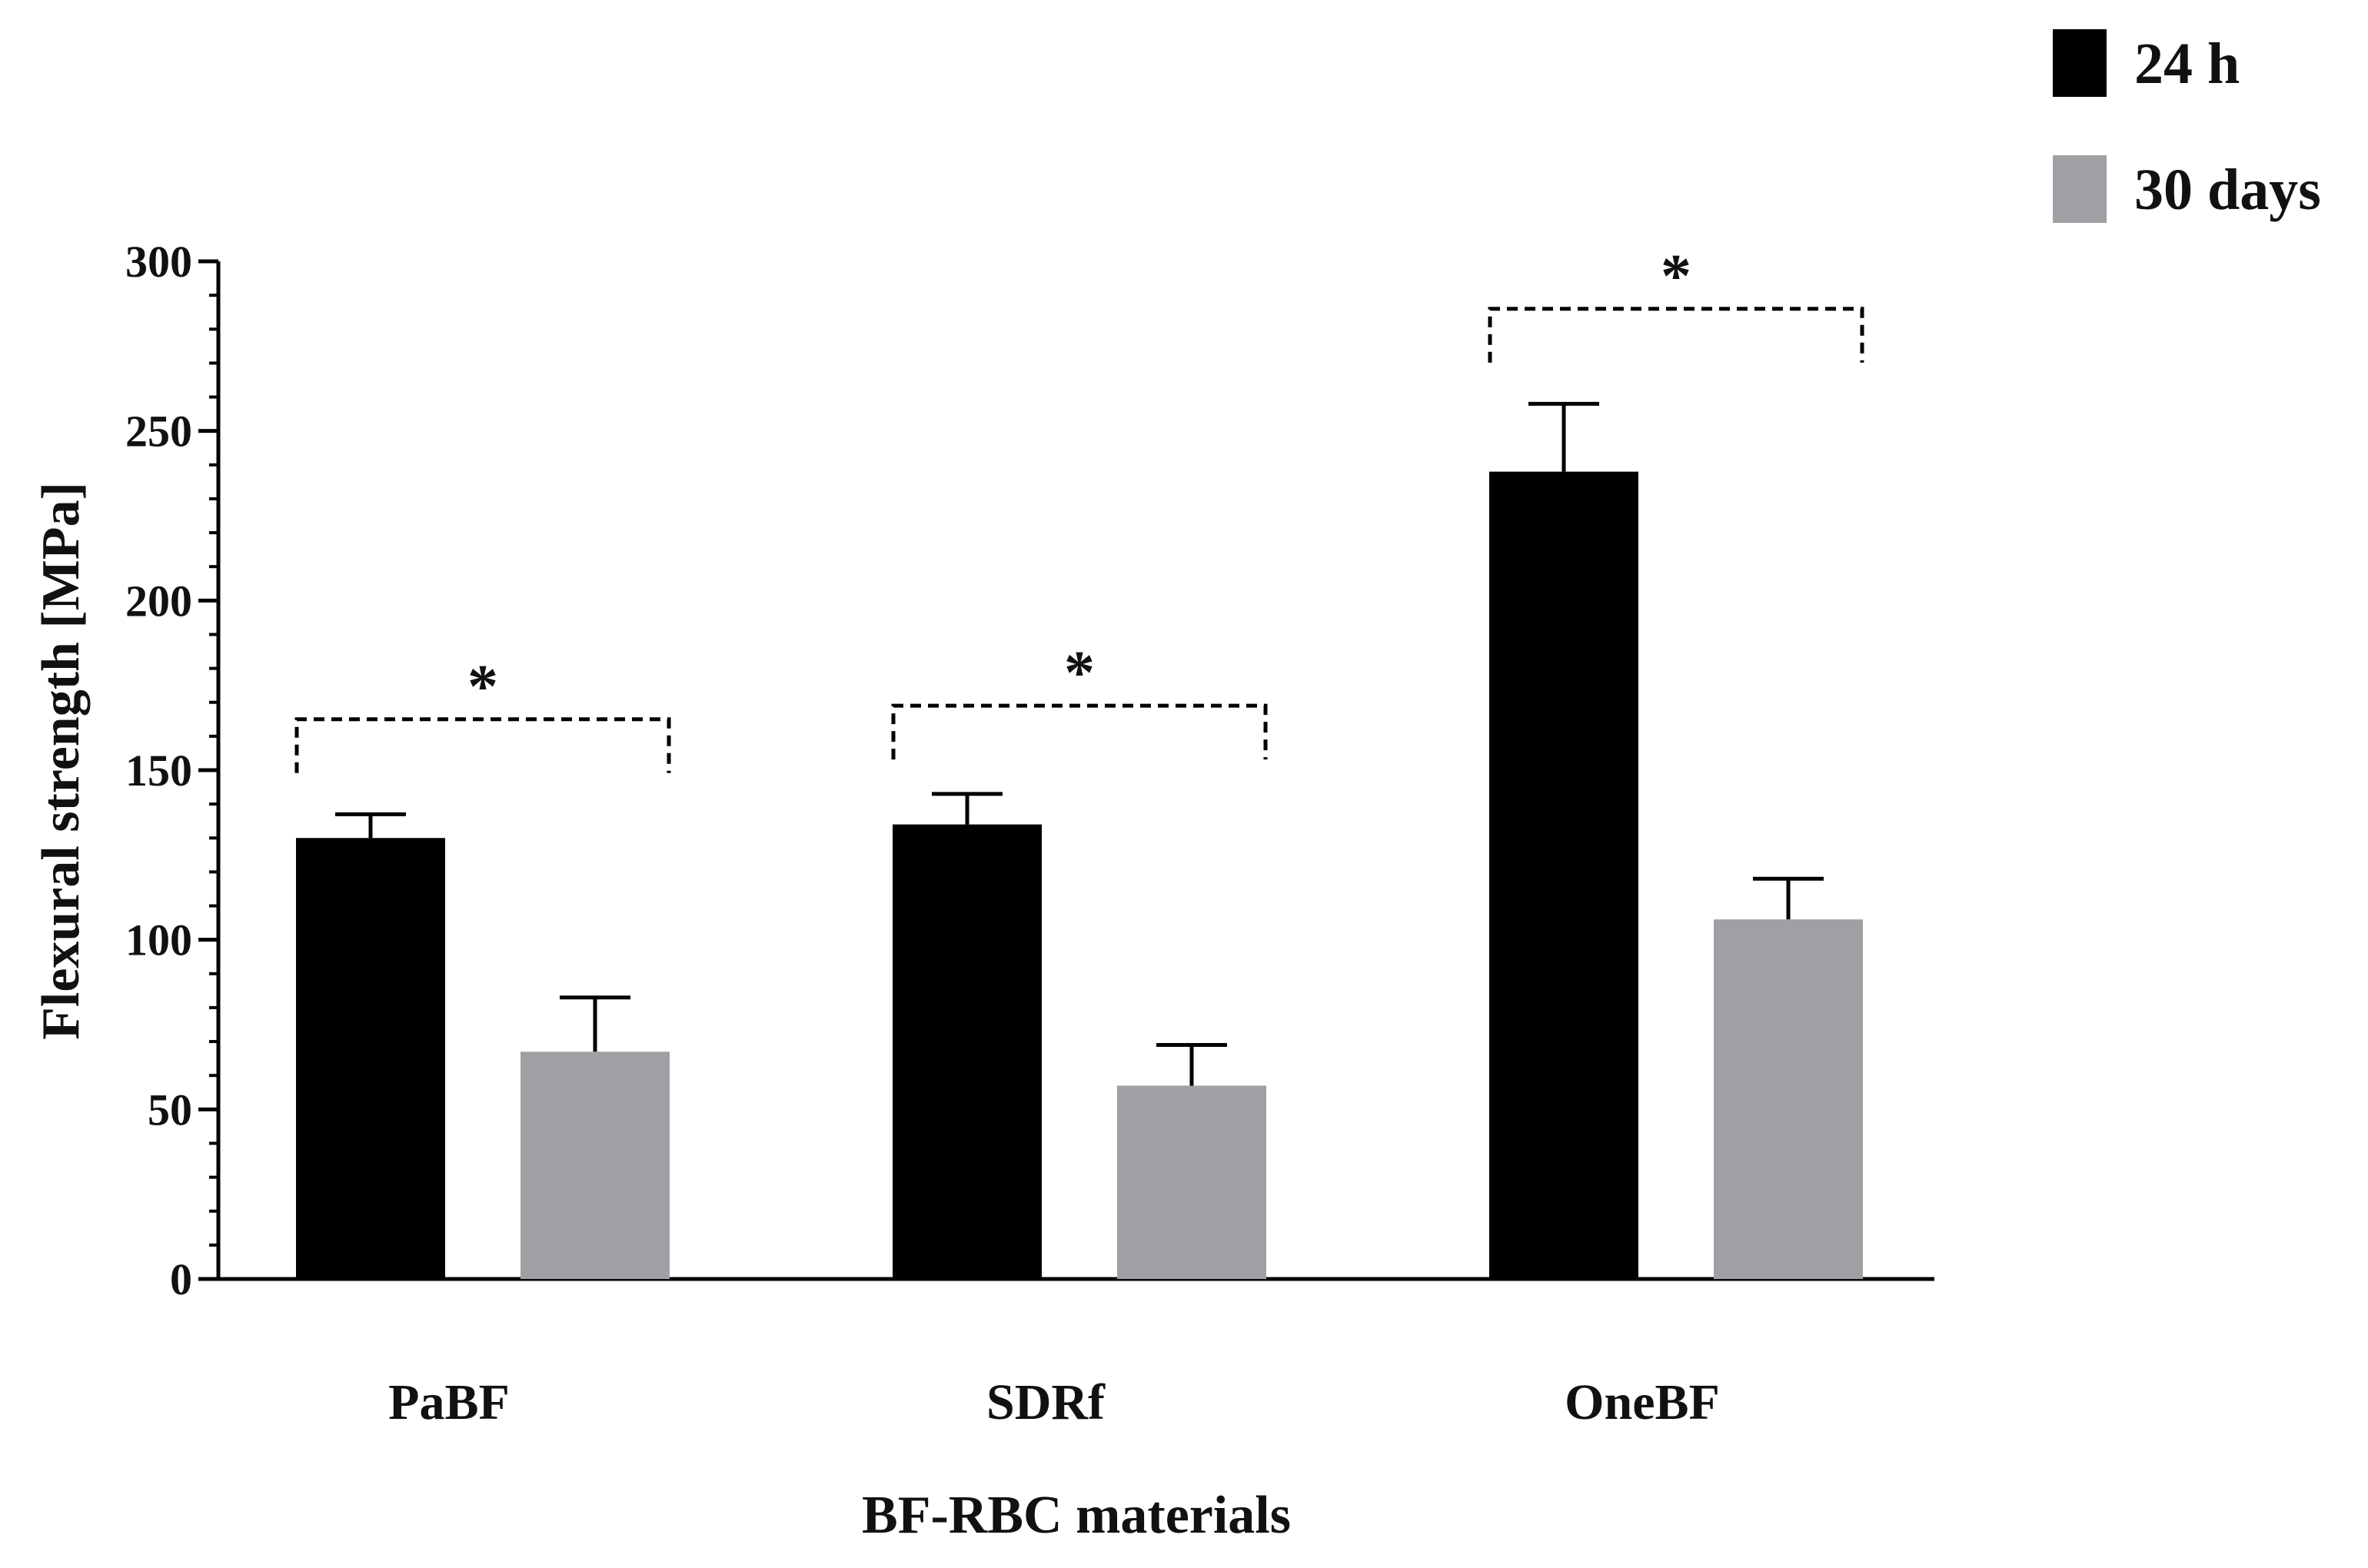  I want to click on significance-bracket-pabf, so click(483, 745).